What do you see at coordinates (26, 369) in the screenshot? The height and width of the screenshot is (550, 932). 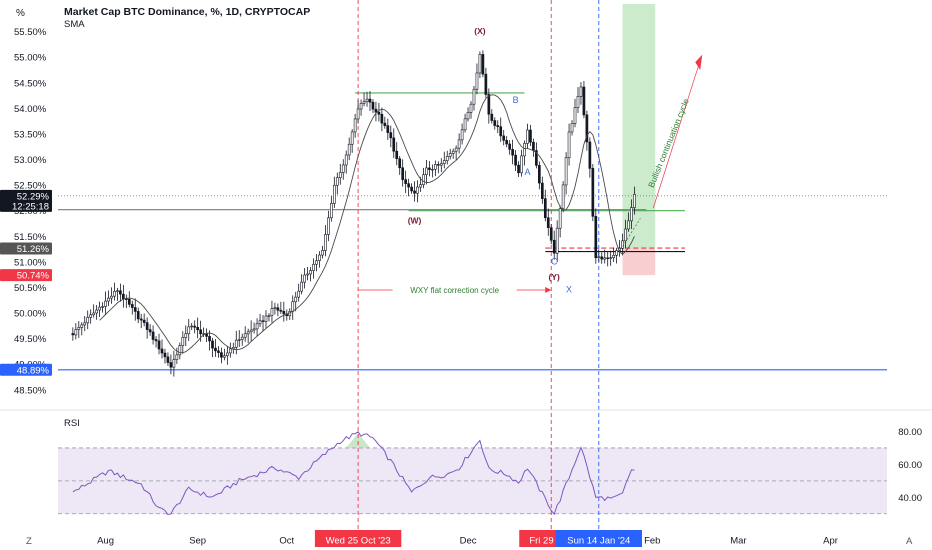 I see `price-badge` at bounding box center [26, 369].